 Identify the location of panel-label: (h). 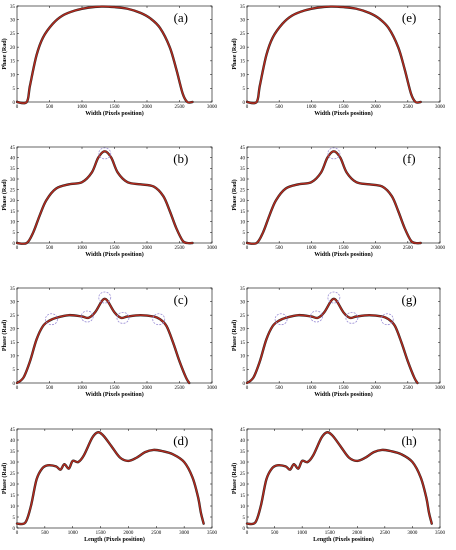
(409, 440).